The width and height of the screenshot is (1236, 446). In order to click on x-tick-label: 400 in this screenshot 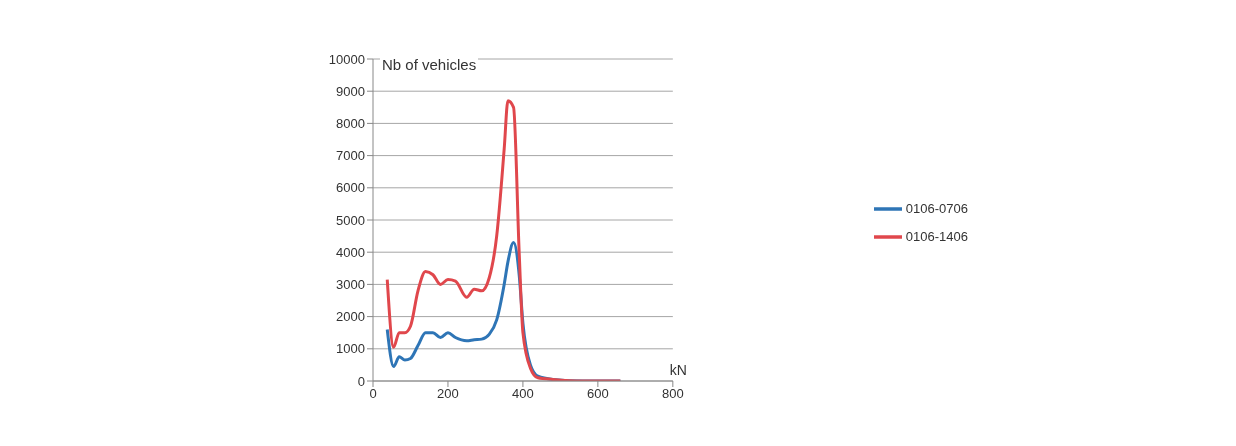, I will do `click(523, 394)`.